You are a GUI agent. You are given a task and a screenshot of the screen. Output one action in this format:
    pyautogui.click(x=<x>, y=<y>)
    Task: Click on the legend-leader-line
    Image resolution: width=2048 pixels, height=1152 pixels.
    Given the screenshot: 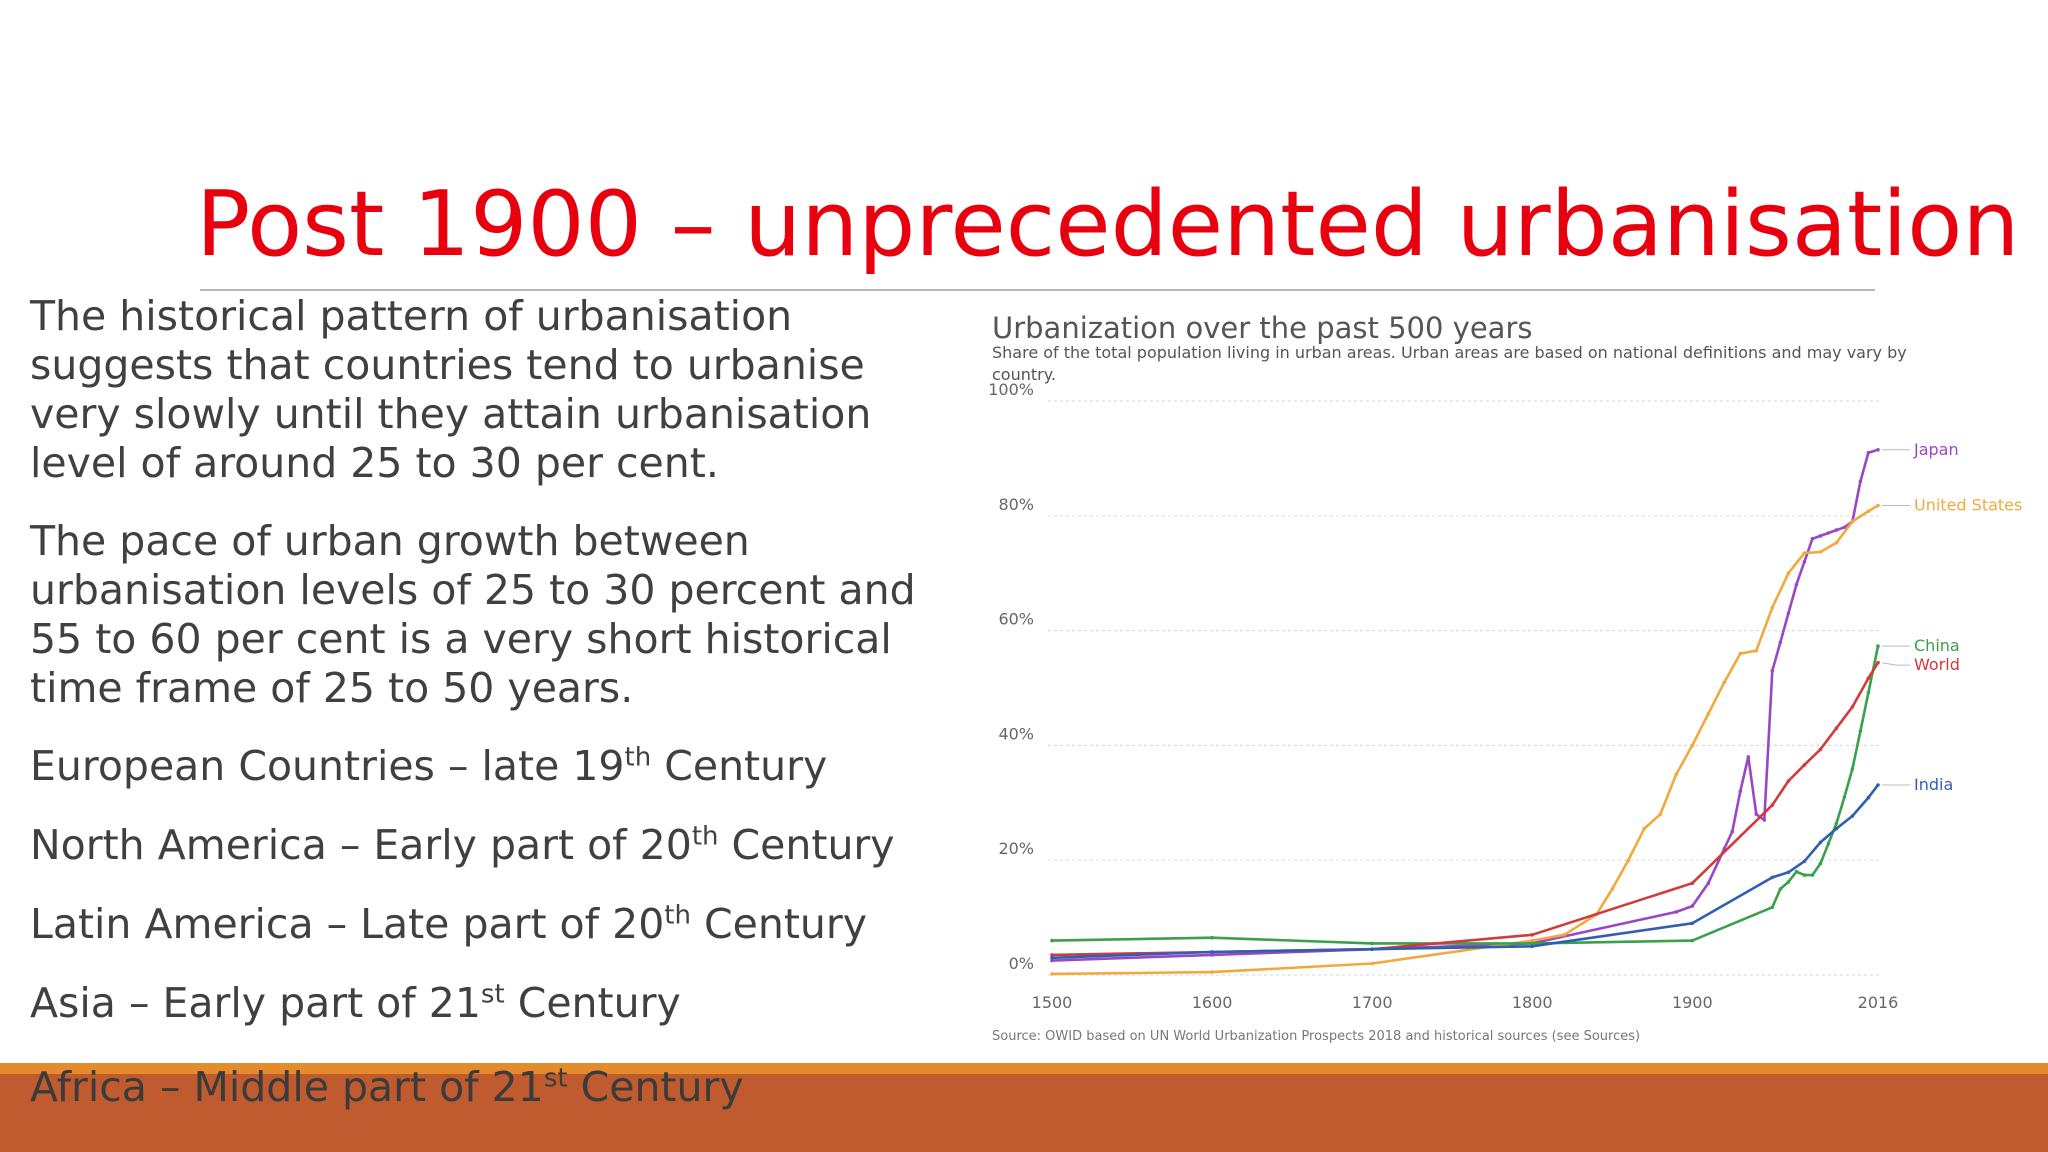 What is the action you would take?
    pyautogui.click(x=1895, y=664)
    